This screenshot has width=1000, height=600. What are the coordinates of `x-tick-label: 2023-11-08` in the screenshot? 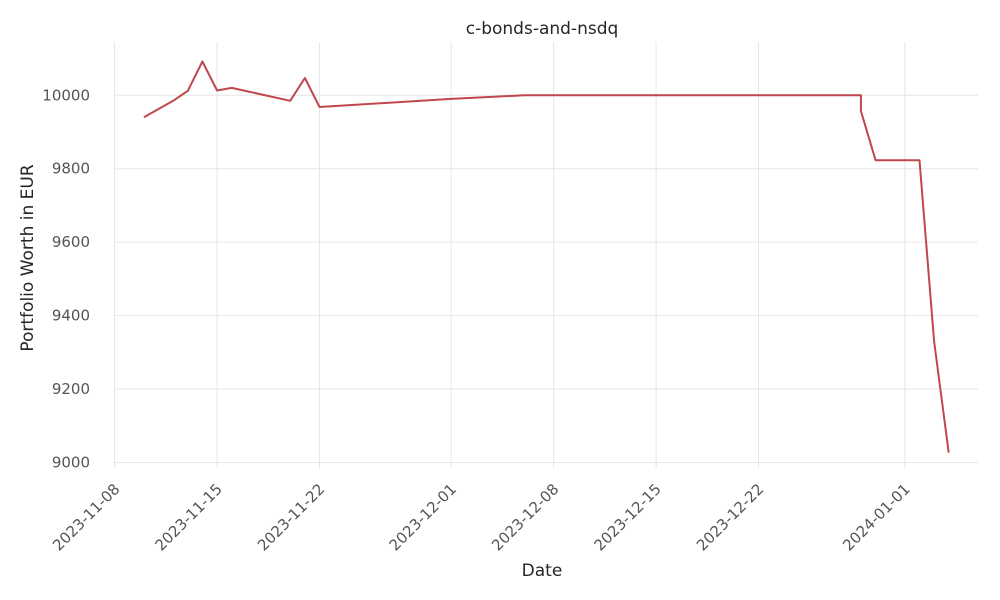 It's located at (86, 517).